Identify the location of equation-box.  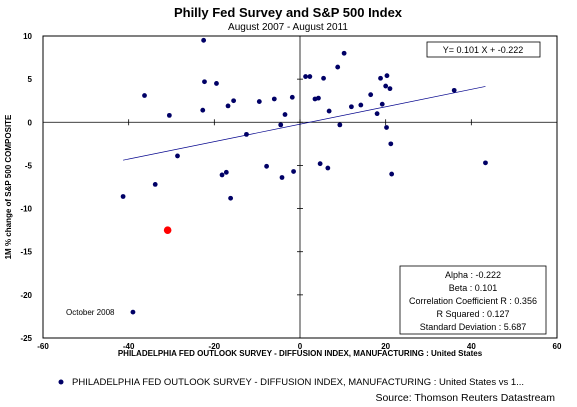
(483, 49).